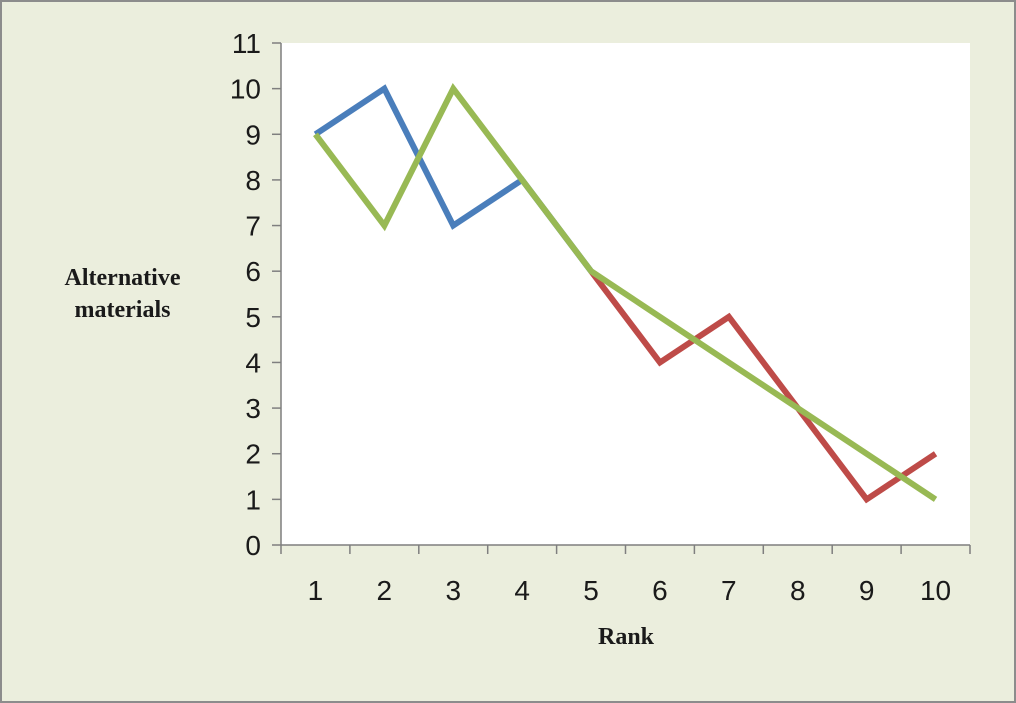 This screenshot has width=1016, height=703. I want to click on y-tick-label: 11, so click(246, 43).